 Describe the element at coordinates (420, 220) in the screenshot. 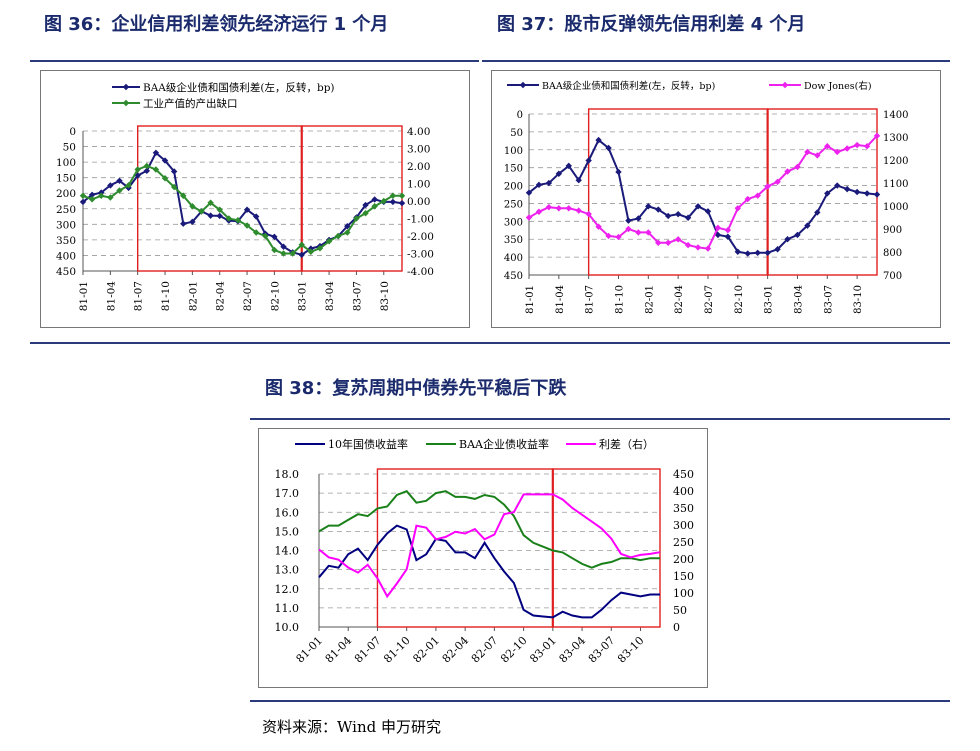

I see `right-tick-label: -1.00` at that location.